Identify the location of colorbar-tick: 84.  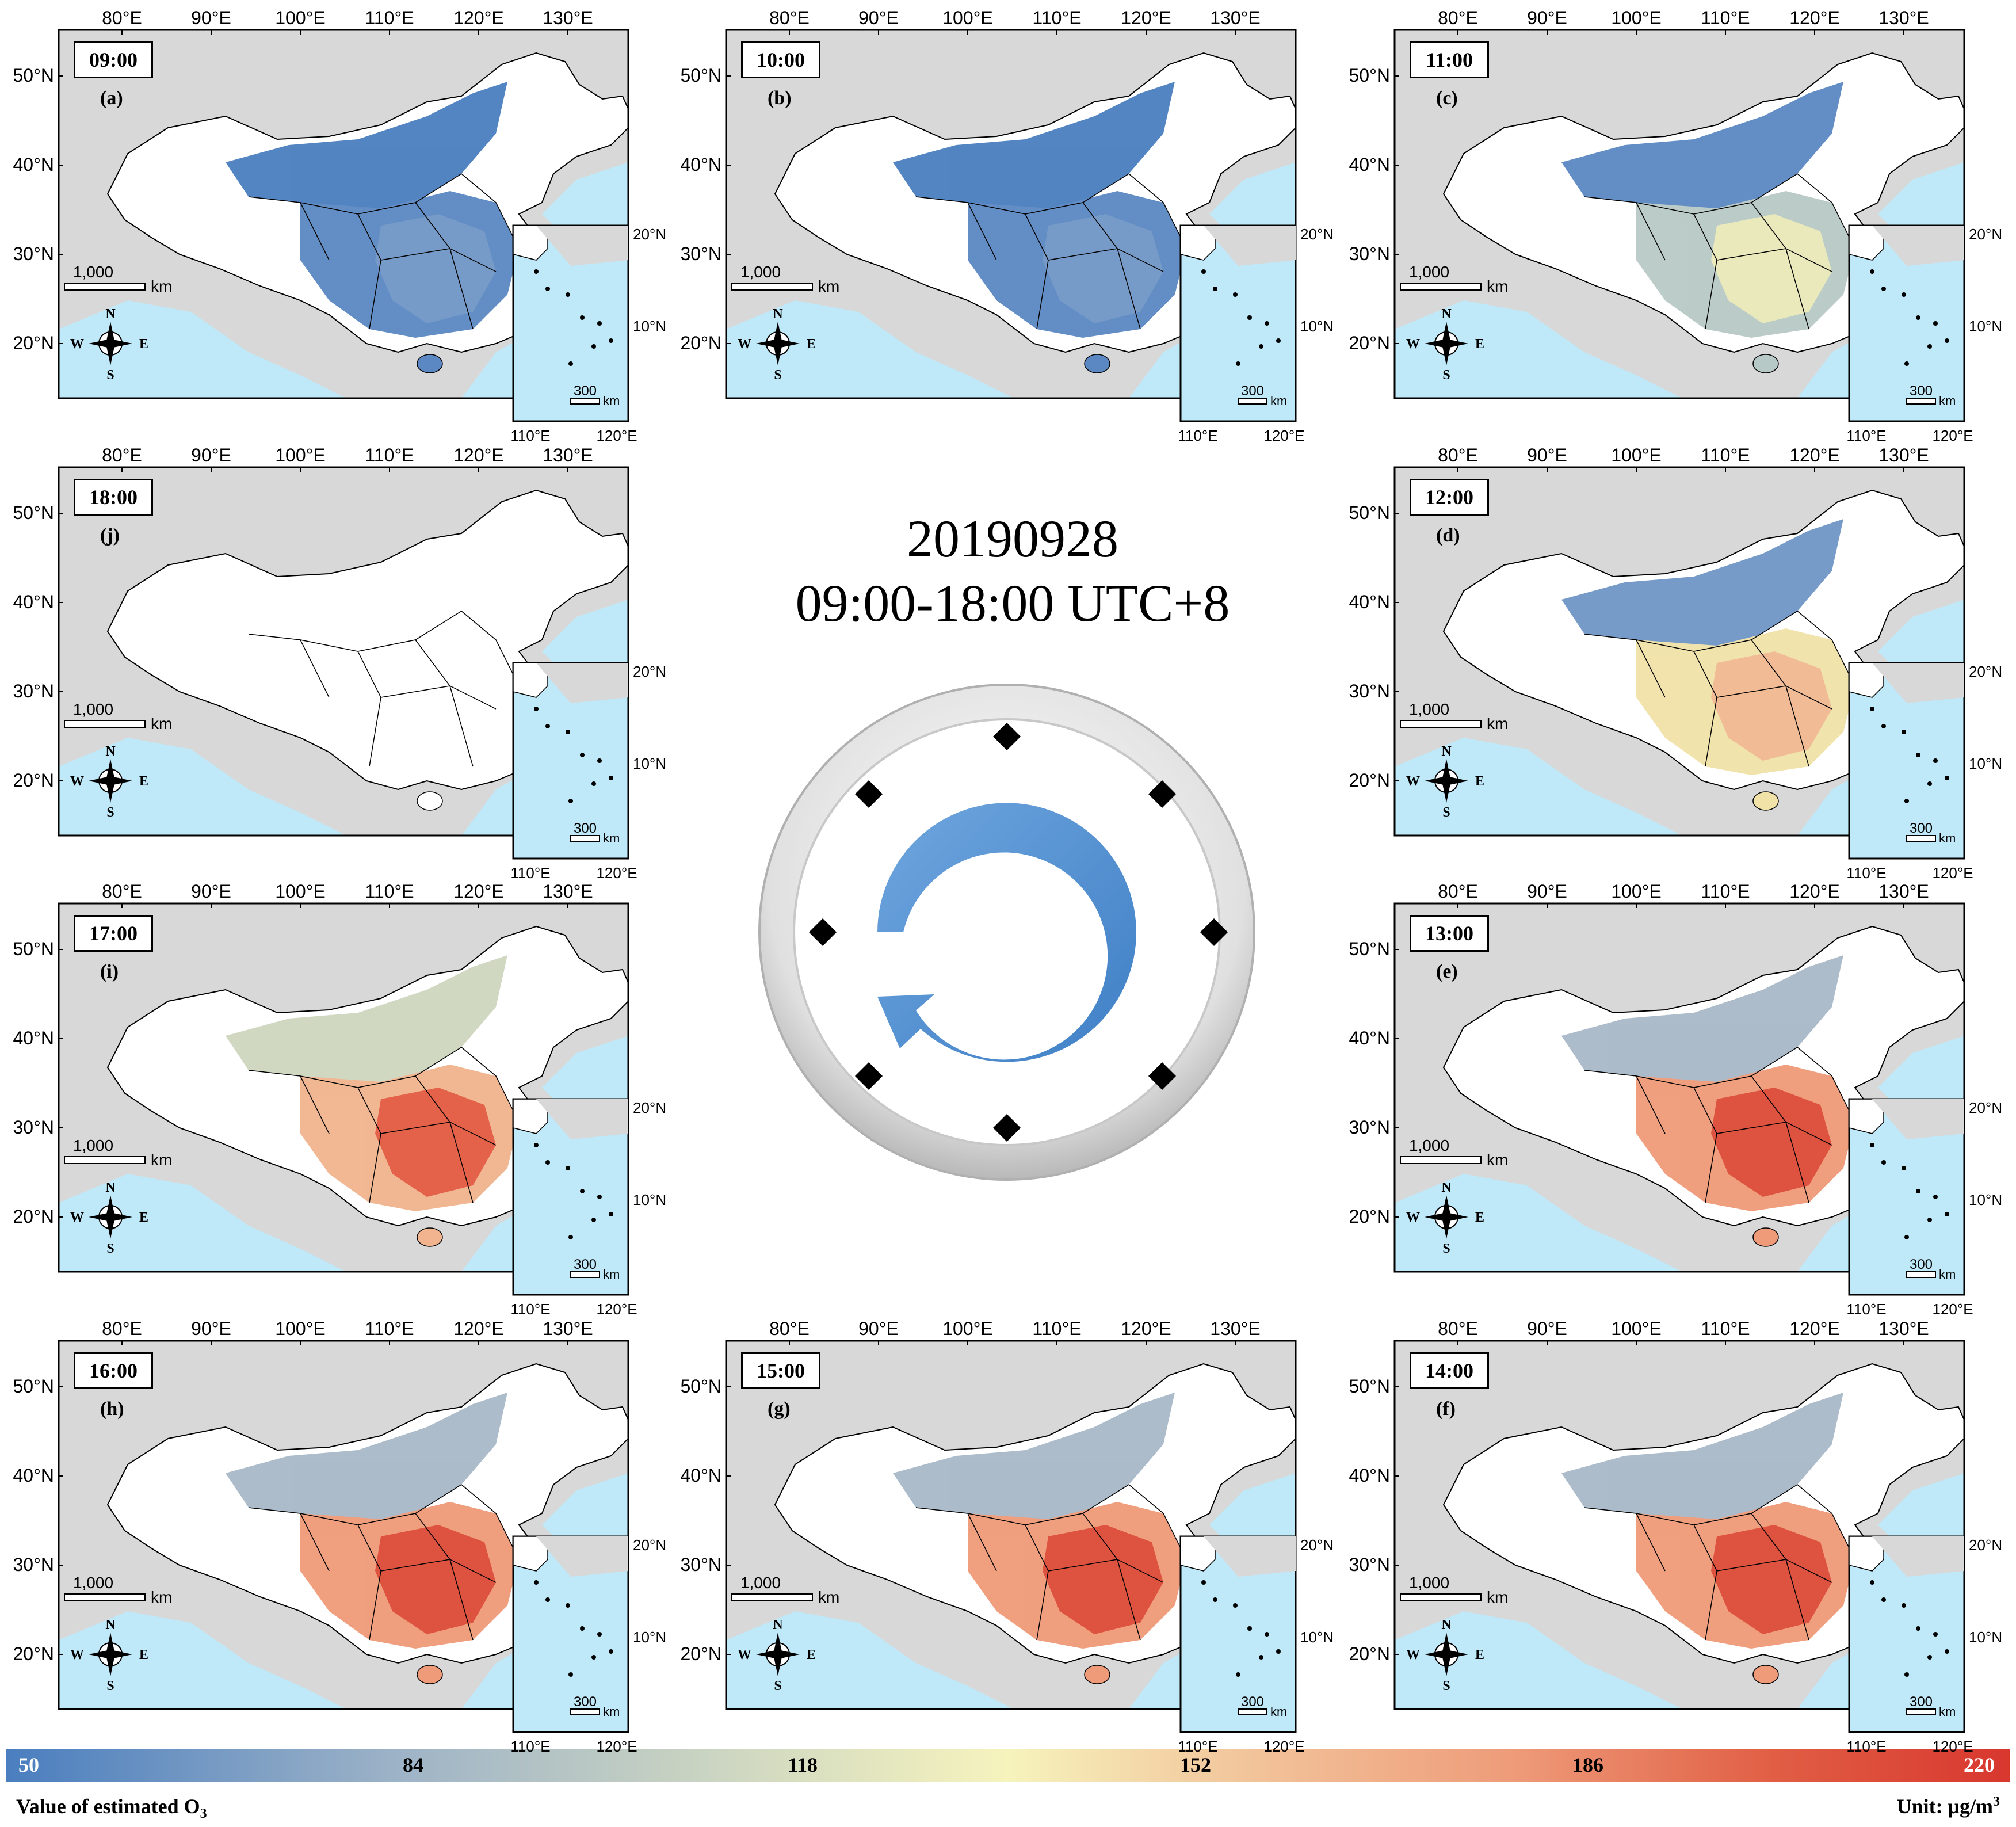
(413, 1764).